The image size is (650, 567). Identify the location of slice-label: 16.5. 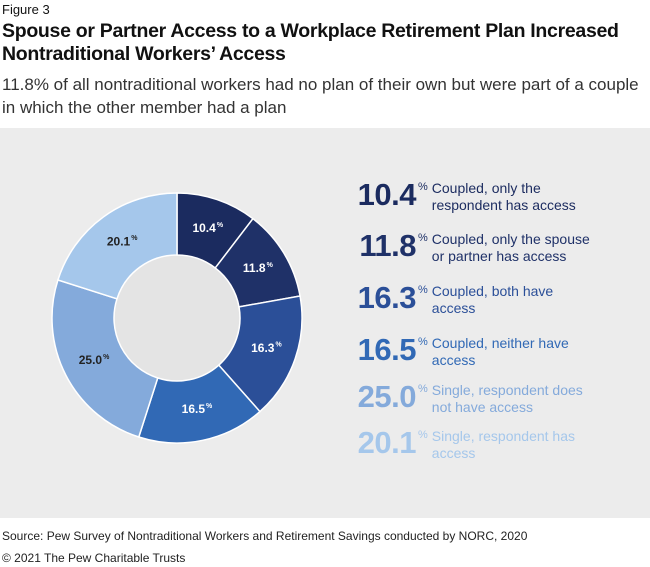
(194, 409).